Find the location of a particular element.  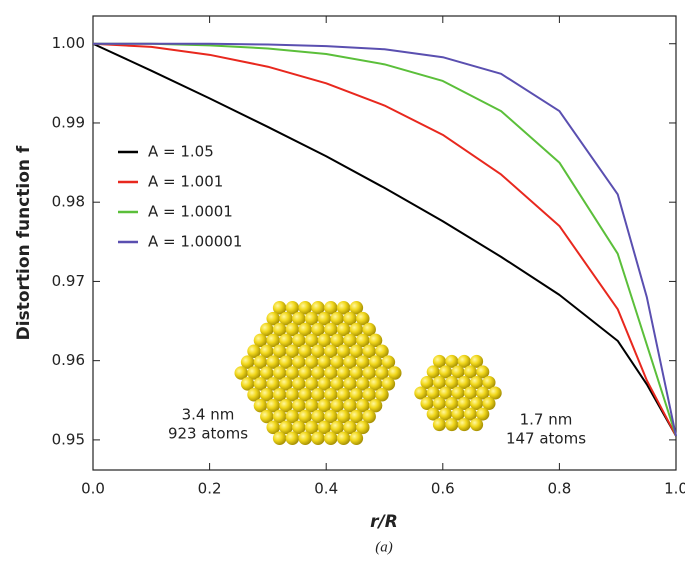

annotation: 3.4 nm is located at coordinates (208, 415).